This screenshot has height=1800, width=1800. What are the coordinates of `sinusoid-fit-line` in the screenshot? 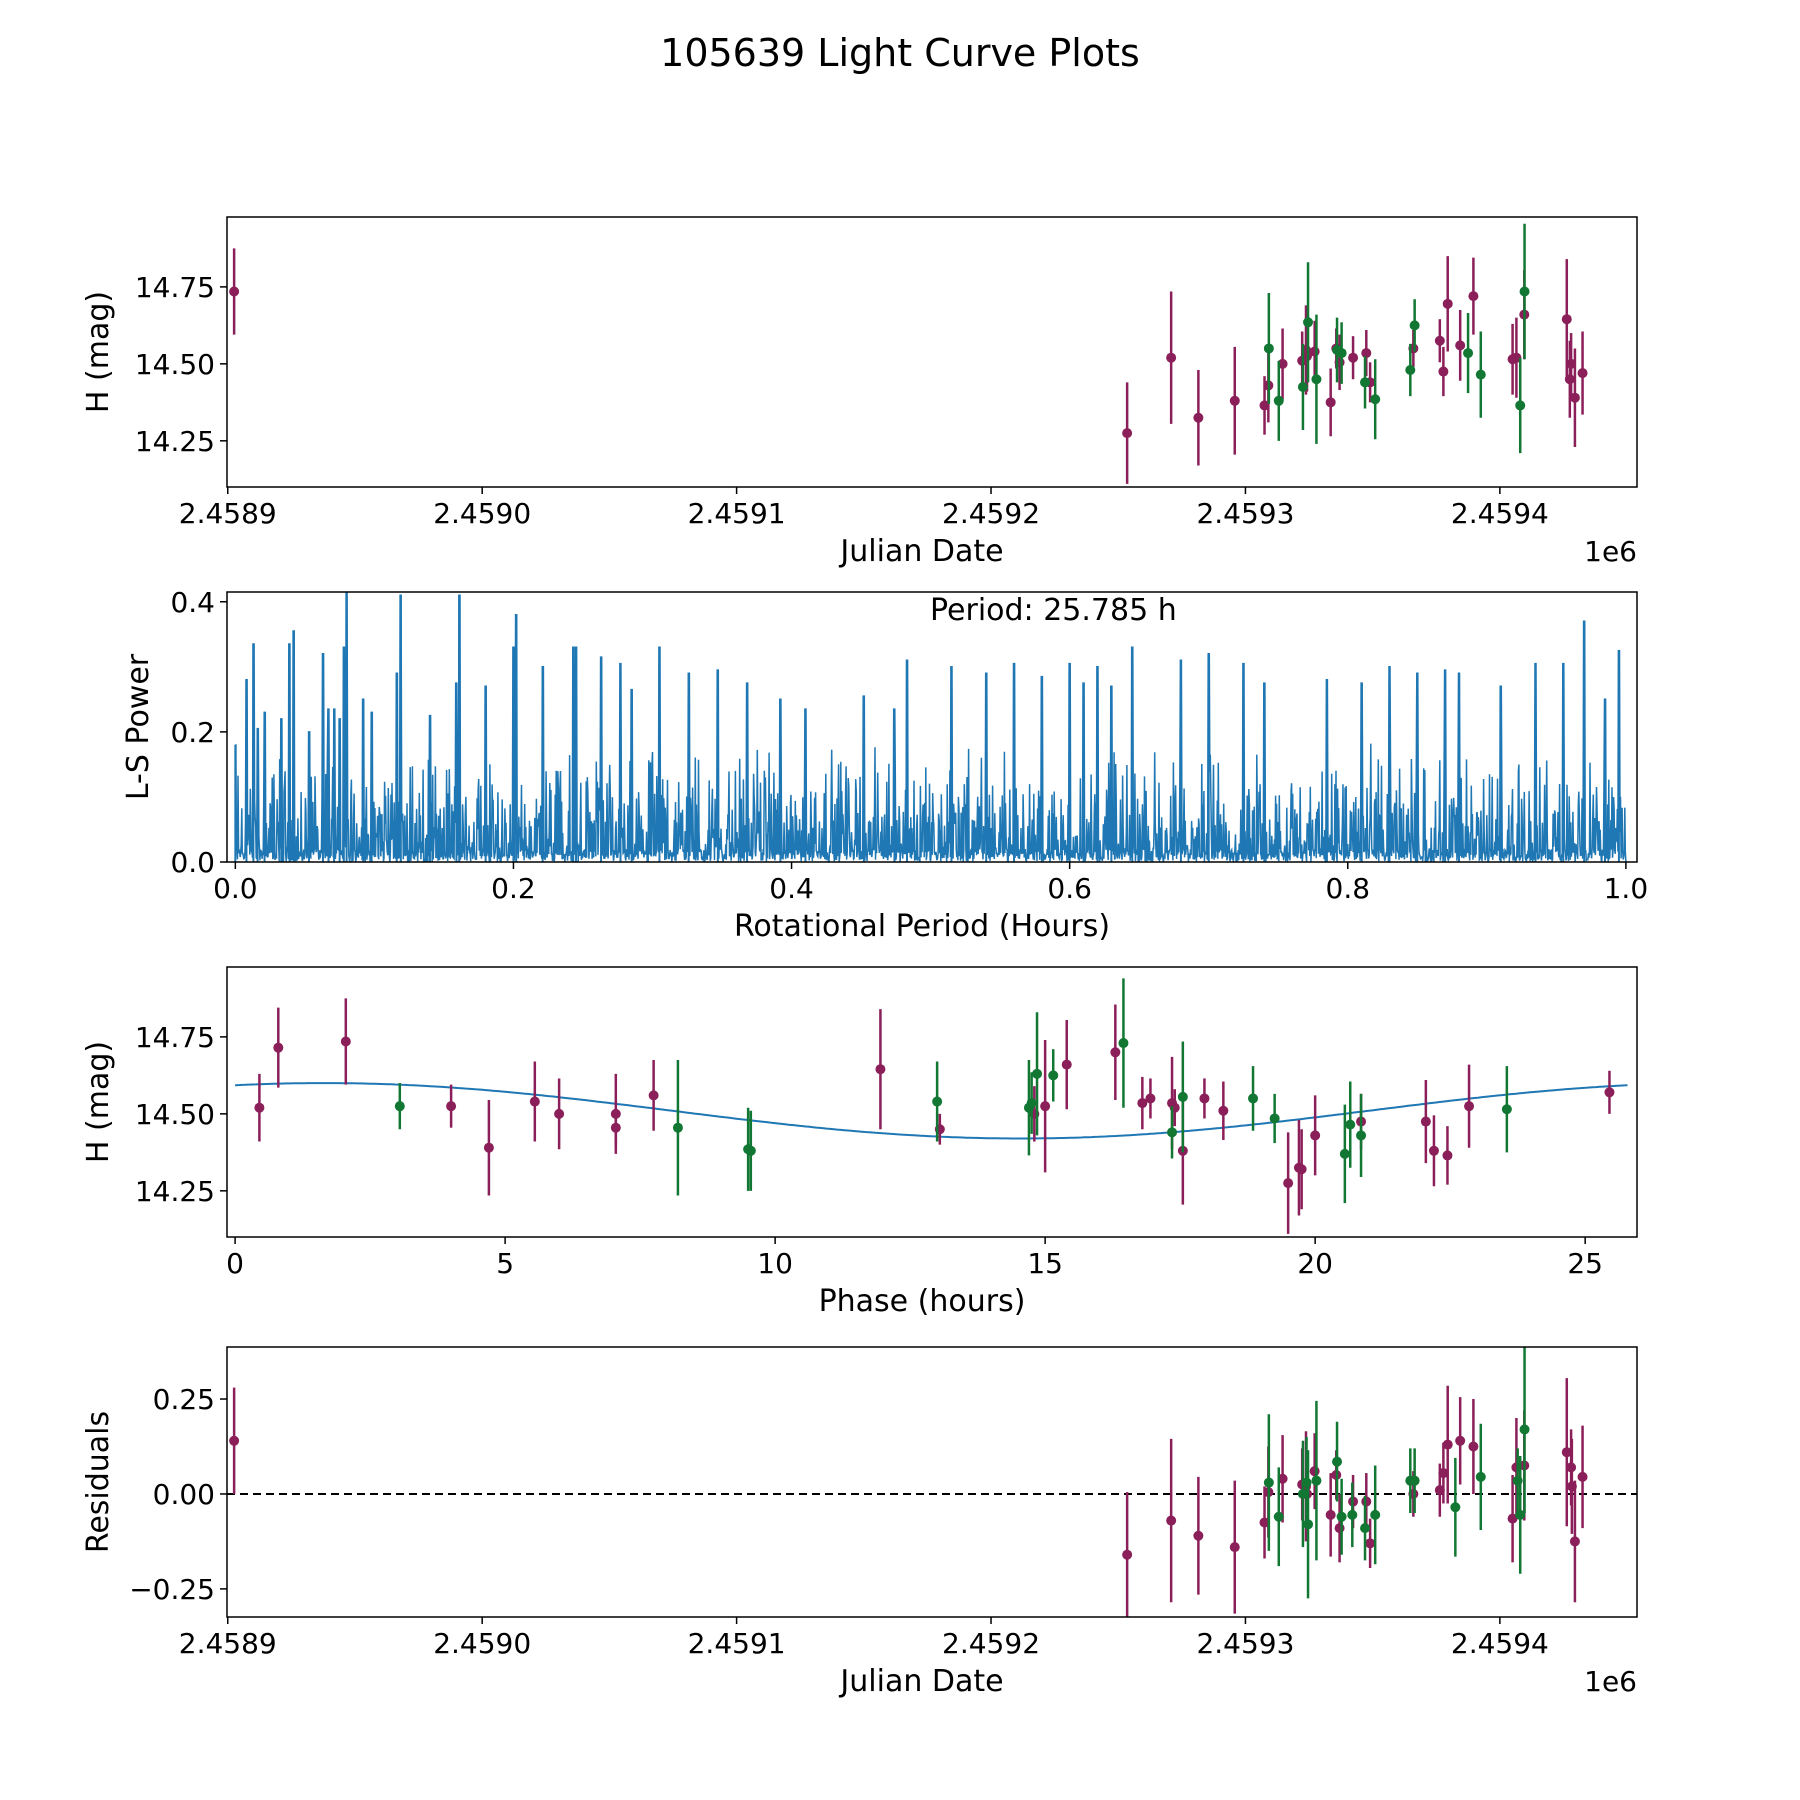 It's located at (931, 1111).